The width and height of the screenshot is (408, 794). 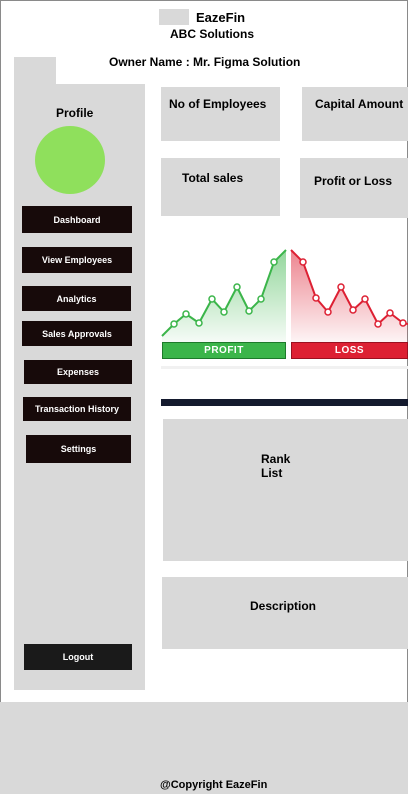 I want to click on transaction-history-button: Transaction History, so click(x=77, y=409).